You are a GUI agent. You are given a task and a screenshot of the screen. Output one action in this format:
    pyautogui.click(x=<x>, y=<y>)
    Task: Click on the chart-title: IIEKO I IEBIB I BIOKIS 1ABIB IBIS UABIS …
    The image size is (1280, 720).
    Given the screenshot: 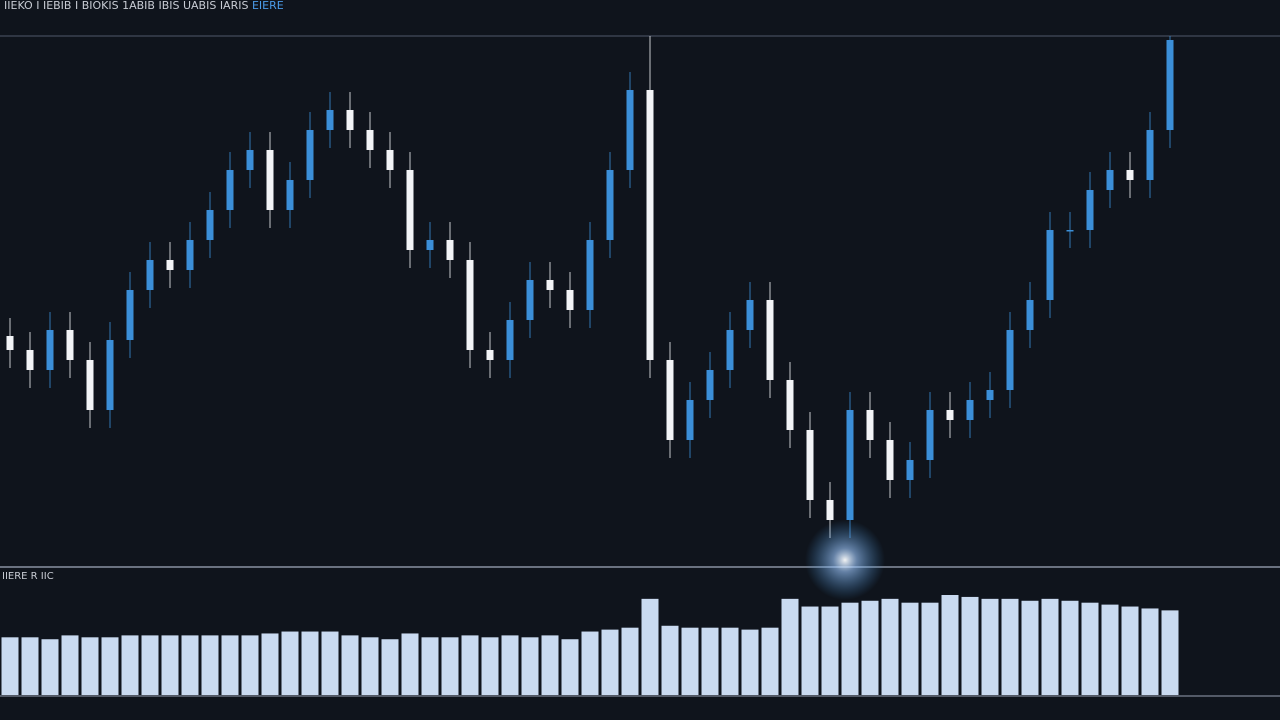 What is the action you would take?
    pyautogui.click(x=144, y=6)
    